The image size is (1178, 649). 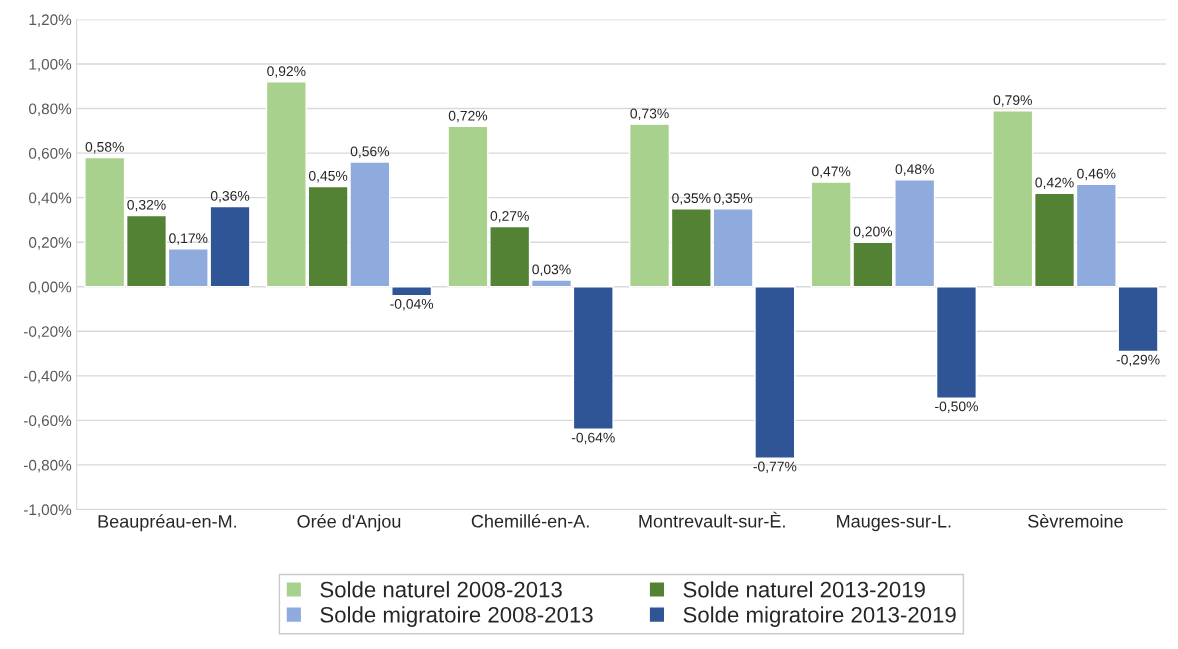 What do you see at coordinates (775, 467) in the screenshot?
I see `data-label: -0,77%` at bounding box center [775, 467].